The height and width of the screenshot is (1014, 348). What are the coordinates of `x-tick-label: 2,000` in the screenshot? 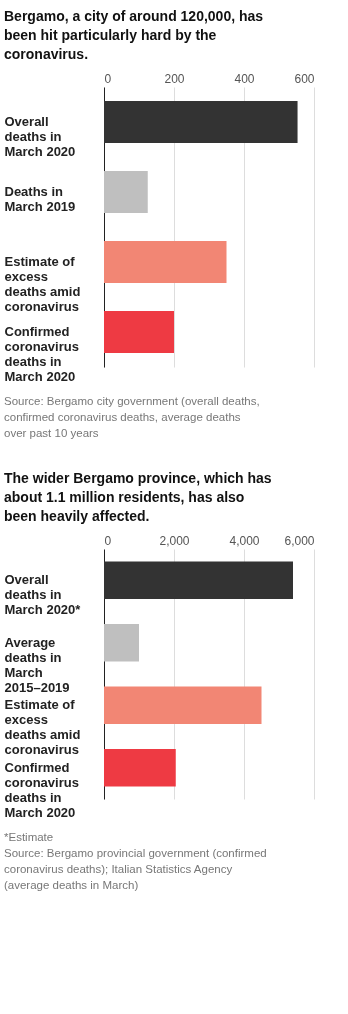 It's located at (174, 540).